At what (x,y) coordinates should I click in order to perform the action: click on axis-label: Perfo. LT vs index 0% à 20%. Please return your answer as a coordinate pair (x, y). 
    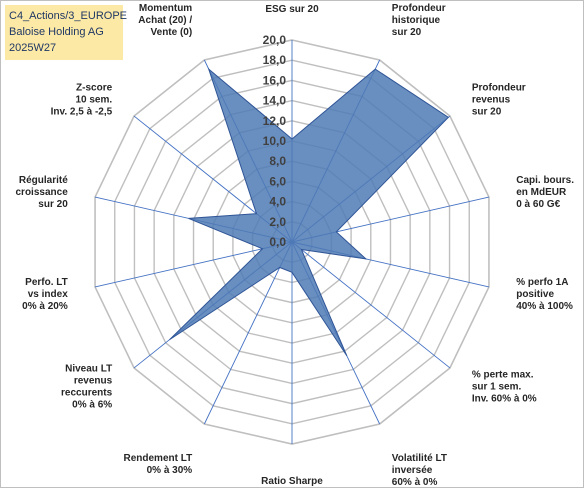
    Looking at the image, I should click on (45, 294).